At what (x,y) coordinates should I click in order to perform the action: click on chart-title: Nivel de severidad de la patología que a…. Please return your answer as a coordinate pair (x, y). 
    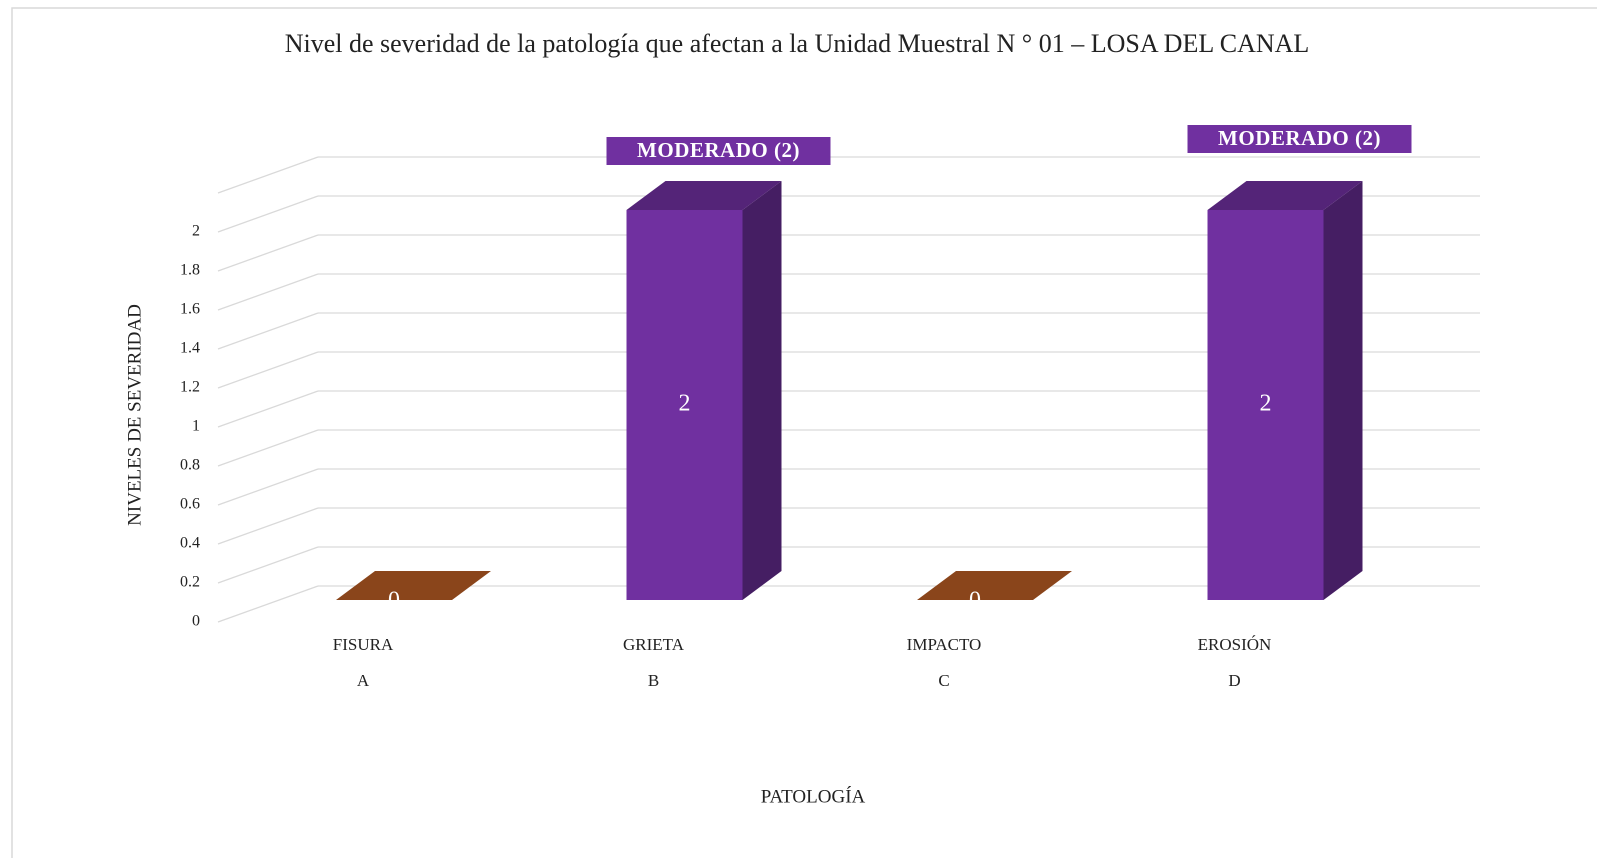
    Looking at the image, I should click on (797, 43).